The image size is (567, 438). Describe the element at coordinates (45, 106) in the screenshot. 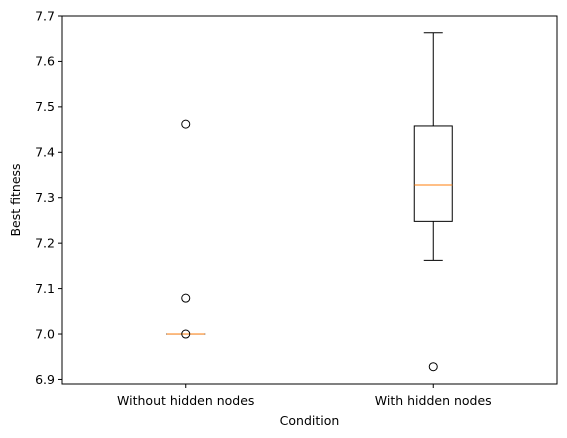

I see `y-tick-label: 7.5` at that location.